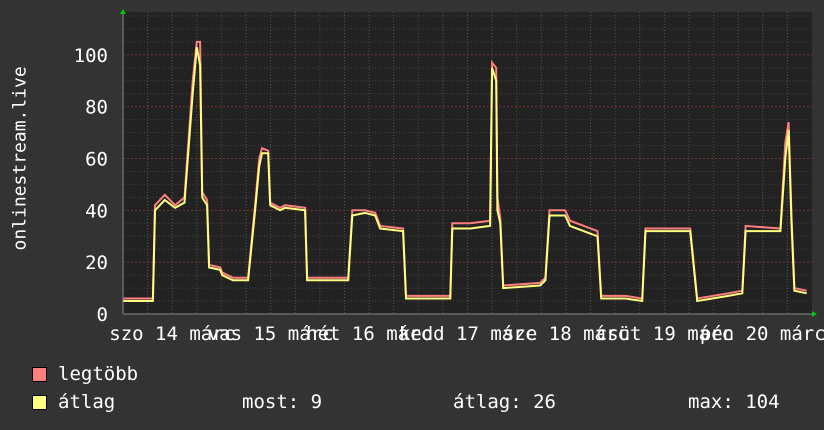  Describe the element at coordinates (762, 334) in the screenshot. I see `x-tick-label: pén 20 márc` at that location.